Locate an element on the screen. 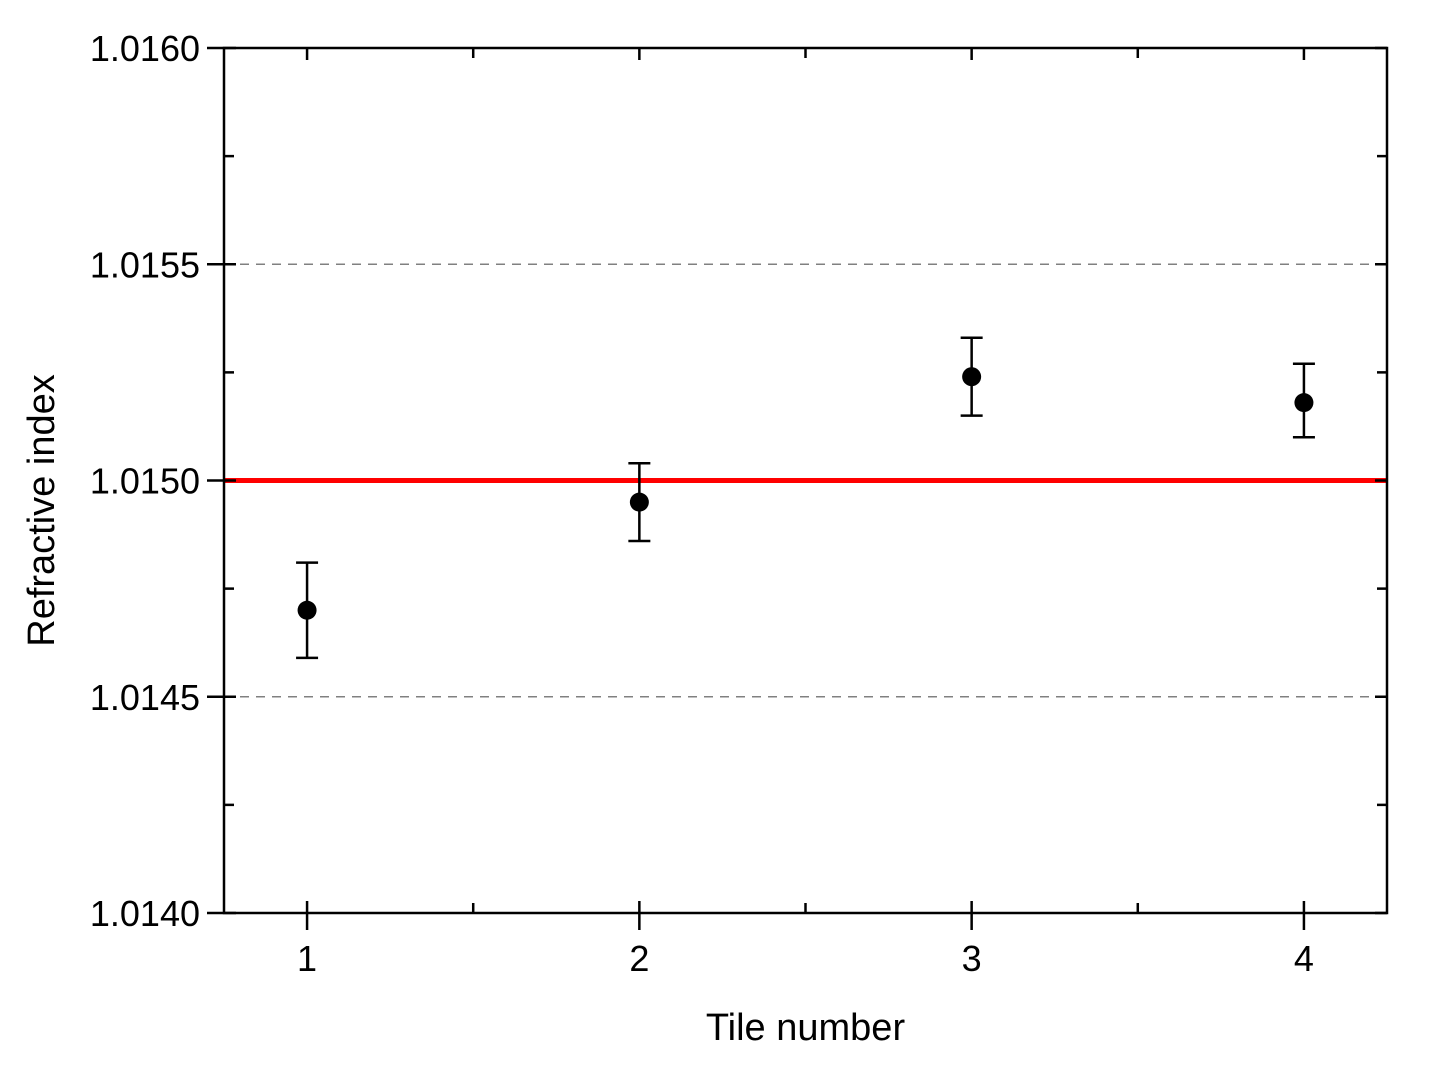  y-tick-labels: 1.0140 1.0145 1.0150 1.0155 1.0160 is located at coordinates (145, 481).